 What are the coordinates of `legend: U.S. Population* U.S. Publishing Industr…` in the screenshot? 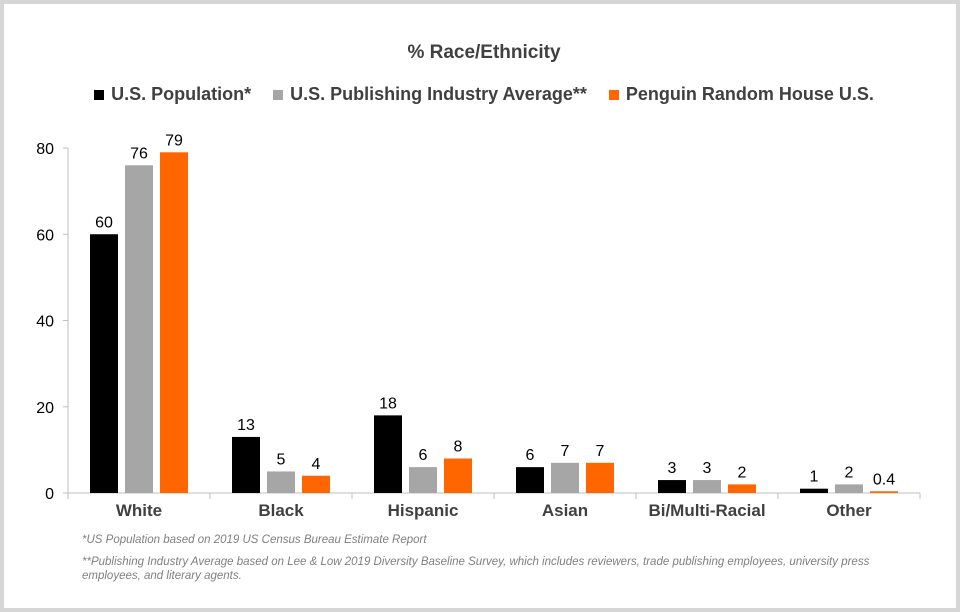 It's located at (482, 94).